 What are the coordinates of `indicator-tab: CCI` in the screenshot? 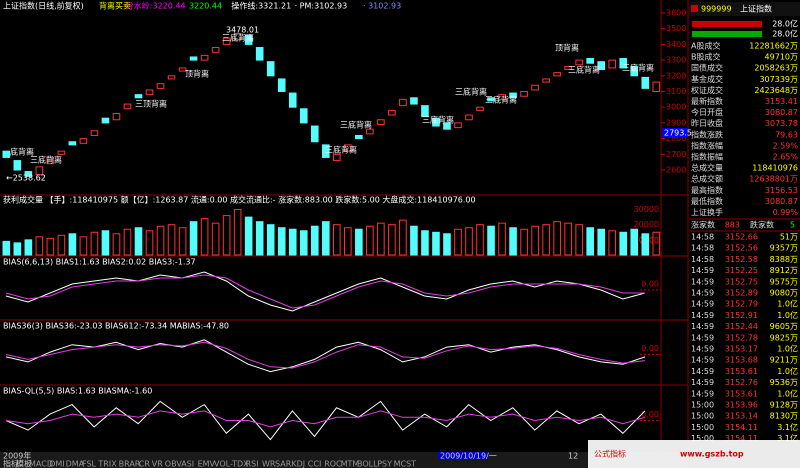 It's located at (315, 464).